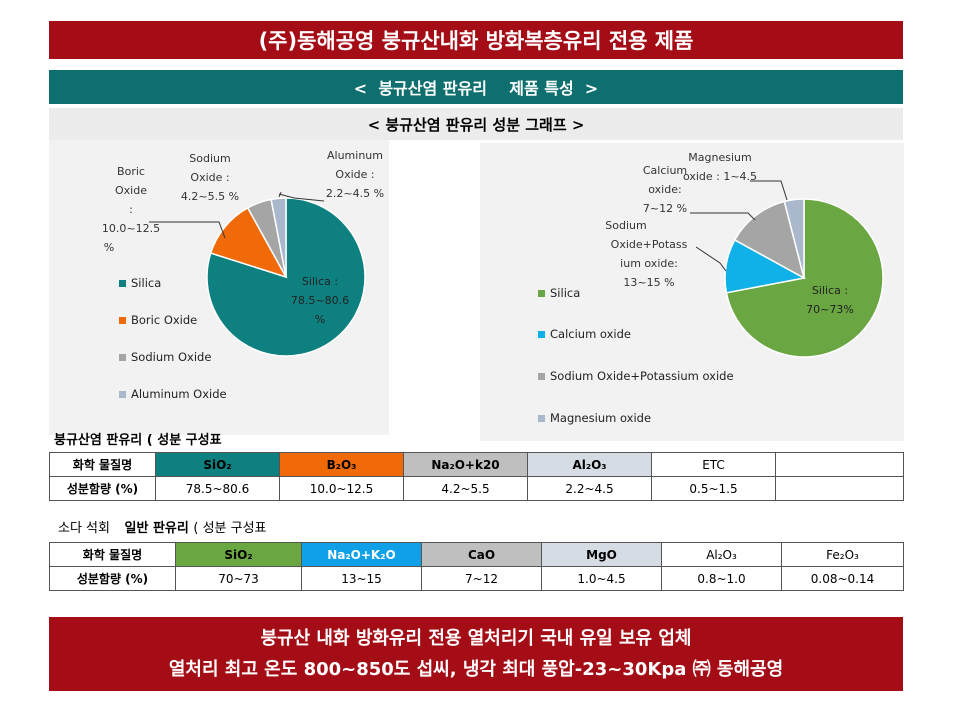  What do you see at coordinates (481, 554) in the screenshot?
I see `table-cell: CaO` at bounding box center [481, 554].